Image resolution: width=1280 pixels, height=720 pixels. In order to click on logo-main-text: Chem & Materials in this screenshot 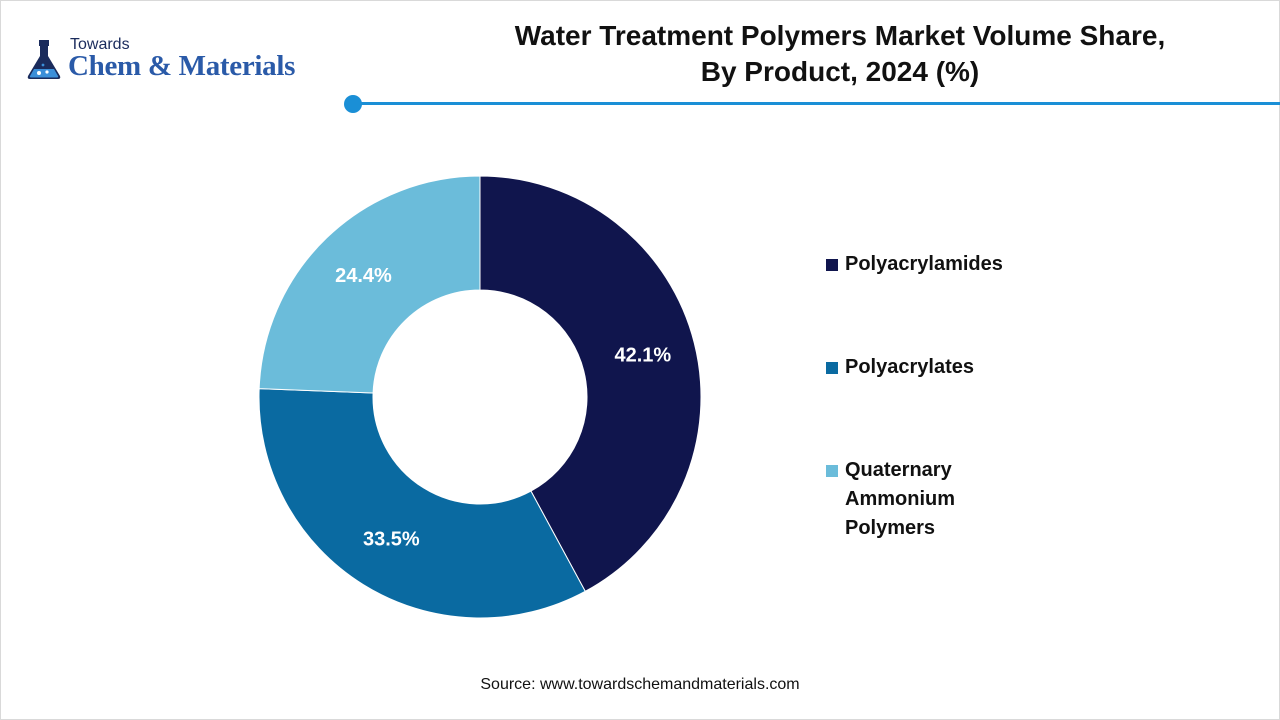, I will do `click(182, 66)`.